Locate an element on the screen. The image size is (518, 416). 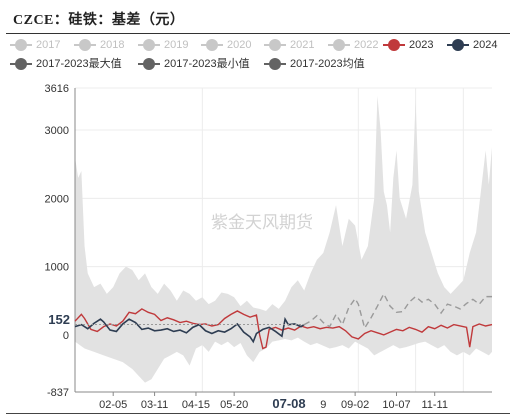
highlight-y-badge: 152 is located at coordinates (56, 319).